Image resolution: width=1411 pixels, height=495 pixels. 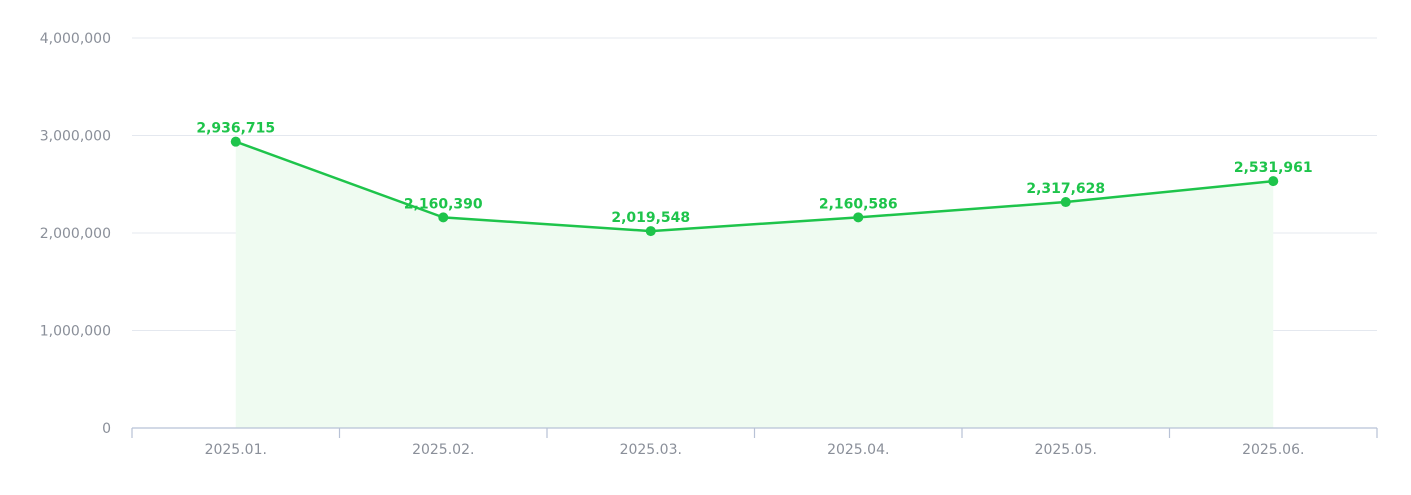 What do you see at coordinates (75, 137) in the screenshot?
I see `y-tick-label: 3,000,000` at bounding box center [75, 137].